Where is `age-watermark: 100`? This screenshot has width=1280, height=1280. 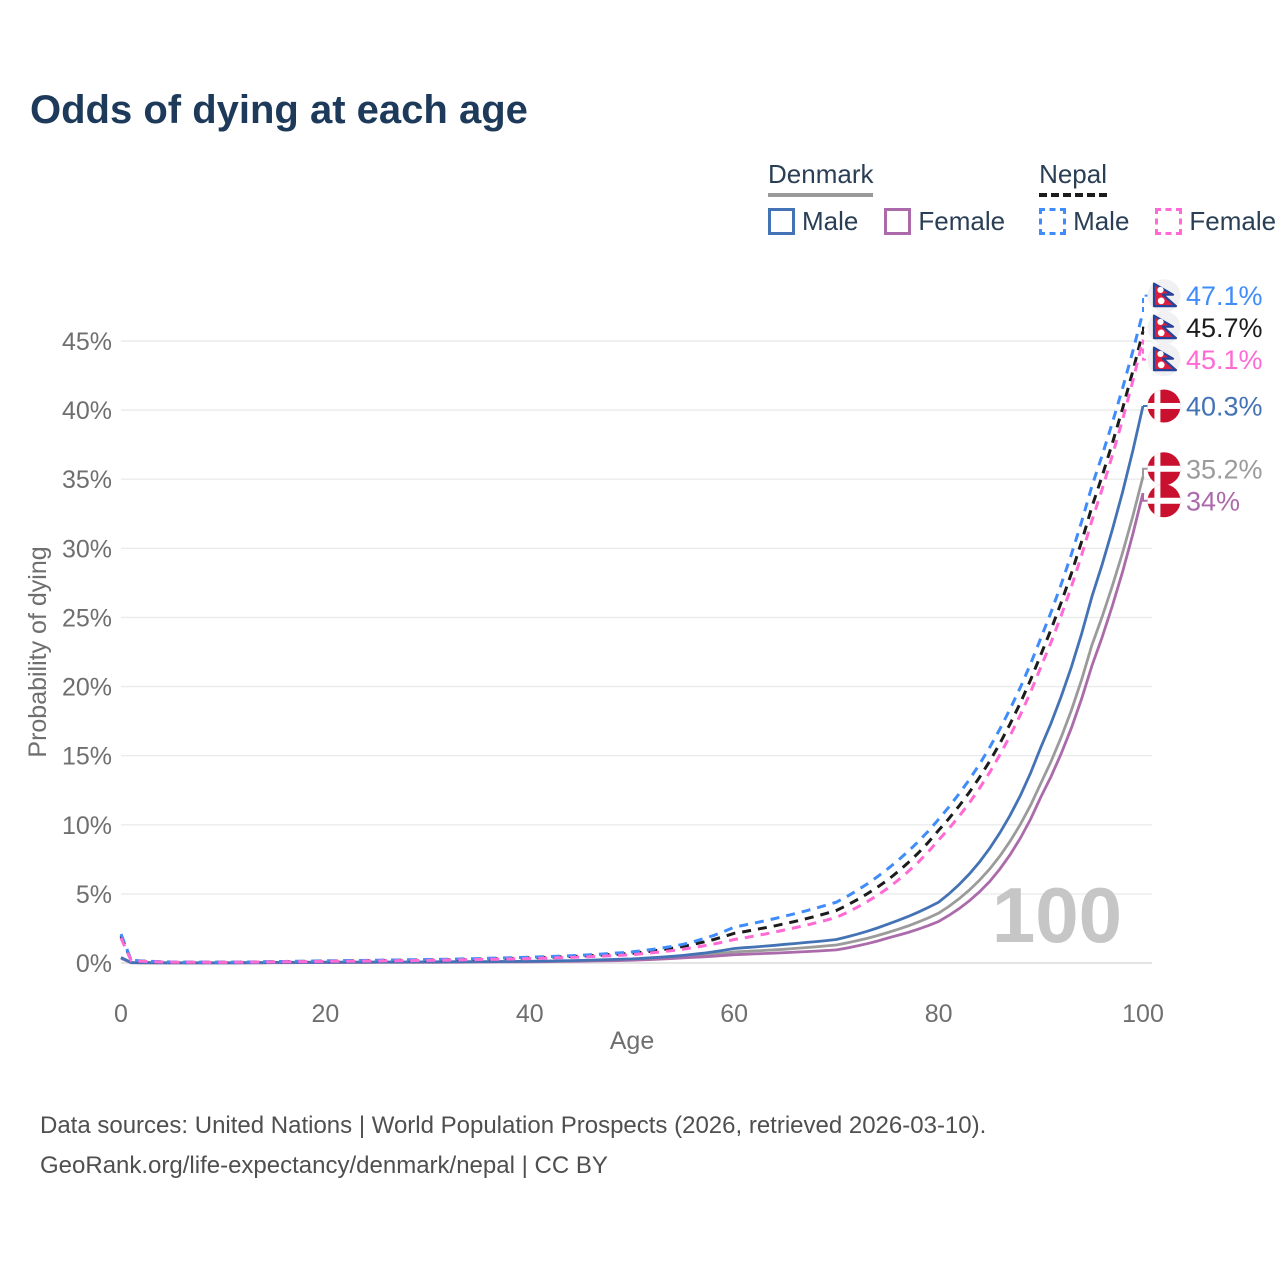
age-watermark: 100 is located at coordinates (1057, 915).